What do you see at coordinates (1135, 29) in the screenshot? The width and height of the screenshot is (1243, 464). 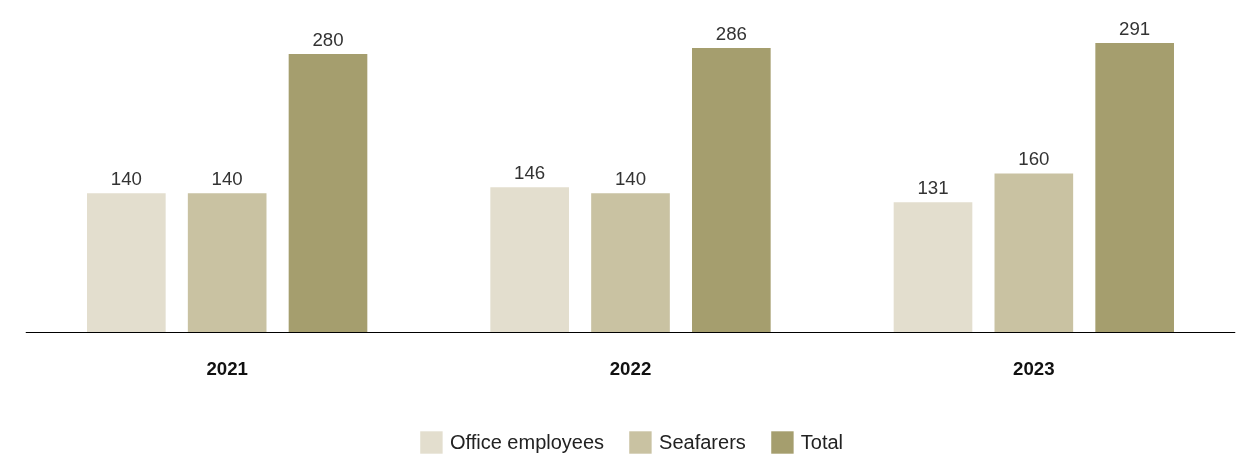 I see `data-label: 291` at bounding box center [1135, 29].